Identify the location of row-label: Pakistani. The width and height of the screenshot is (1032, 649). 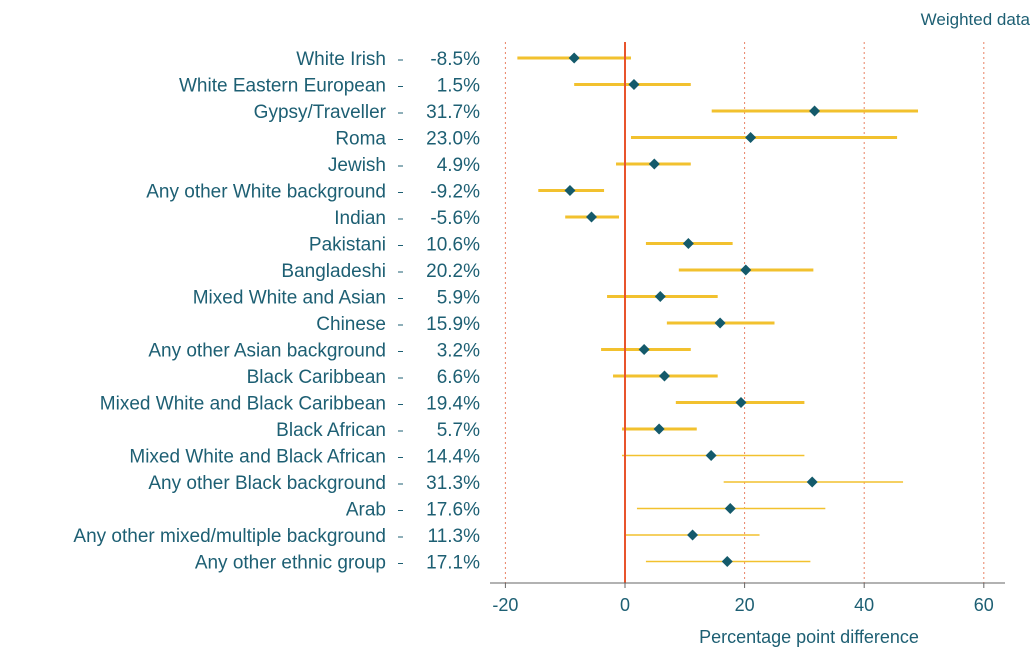
(347, 245).